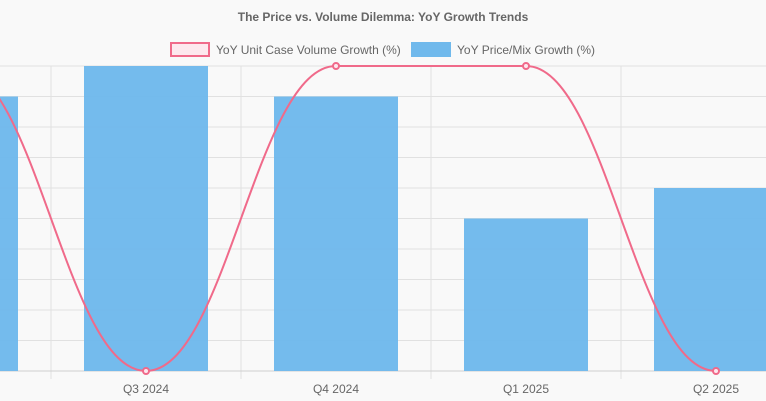 This screenshot has width=766, height=401. What do you see at coordinates (336, 234) in the screenshot?
I see `bar-q4-2024` at bounding box center [336, 234].